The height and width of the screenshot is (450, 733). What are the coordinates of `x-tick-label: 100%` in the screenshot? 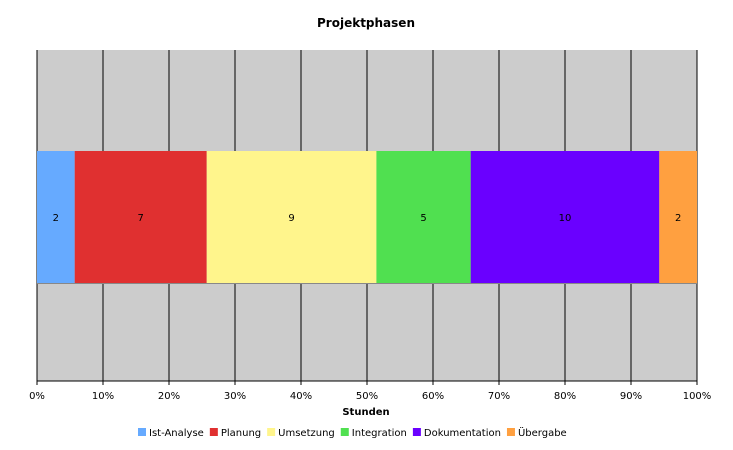 It's located at (697, 396).